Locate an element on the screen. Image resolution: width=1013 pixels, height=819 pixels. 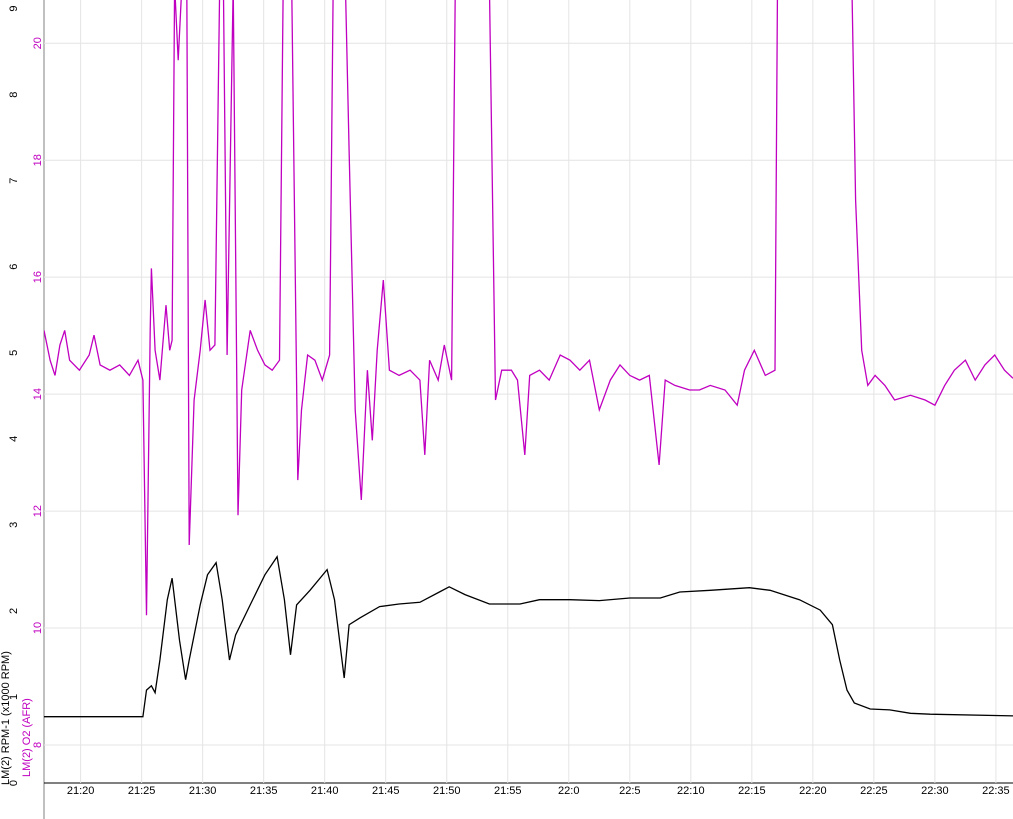
x-tick-label: 22:25 is located at coordinates (874, 791).